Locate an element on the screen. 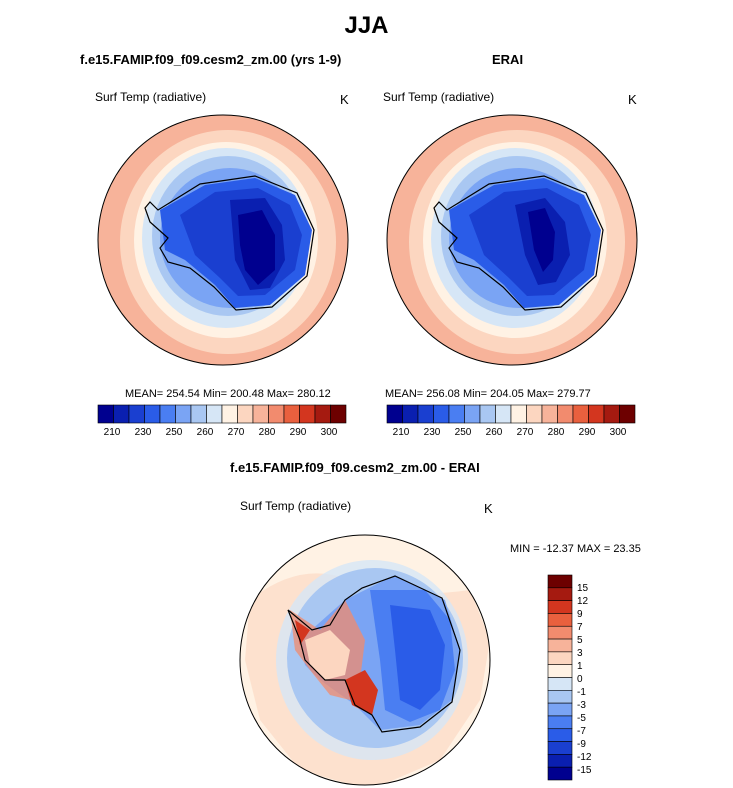  panel-2-stats: MEAN= 256.08 Min= 204.05 Max= 279.77 is located at coordinates (488, 394).